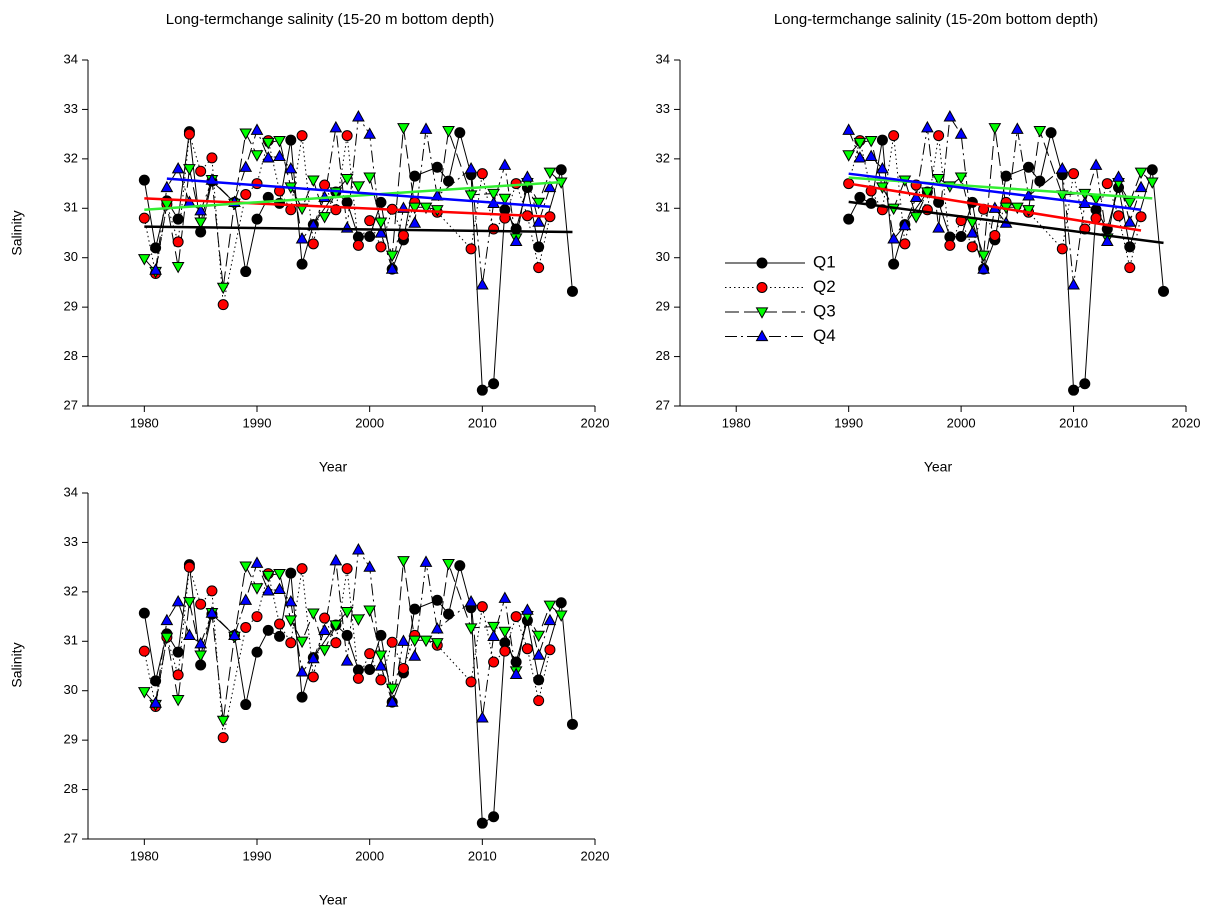  I want to click on x-tick-label: 2020, so click(1186, 422).